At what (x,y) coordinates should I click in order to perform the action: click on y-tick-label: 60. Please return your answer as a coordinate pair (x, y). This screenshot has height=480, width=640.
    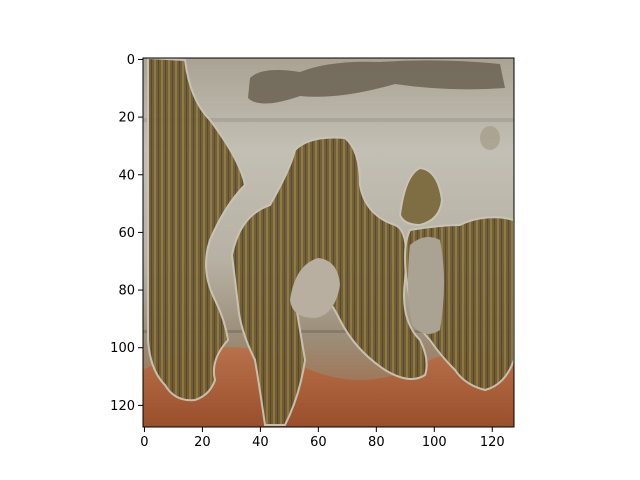
    Looking at the image, I should click on (126, 233).